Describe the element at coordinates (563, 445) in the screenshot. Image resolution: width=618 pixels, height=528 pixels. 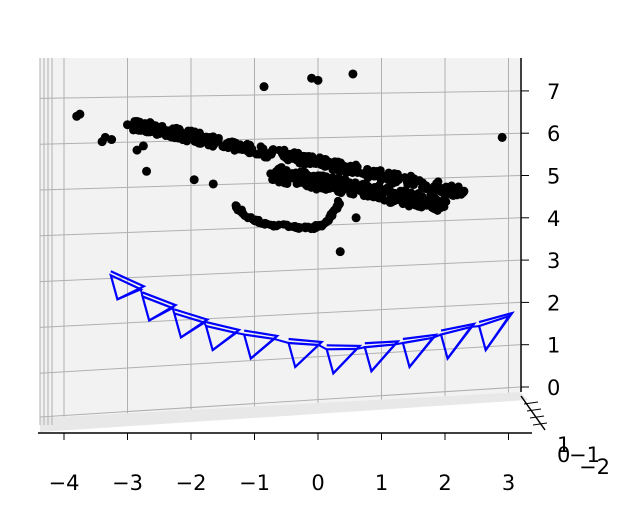
I see `y-tick-label: 1` at that location.